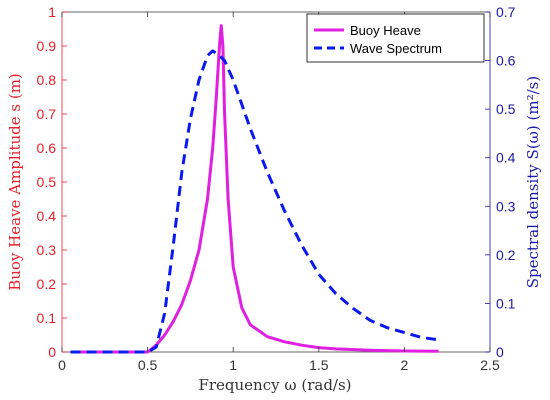 Image resolution: width=550 pixels, height=400 pixels. I want to click on y-right-tick-label: 0.4, so click(506, 158).